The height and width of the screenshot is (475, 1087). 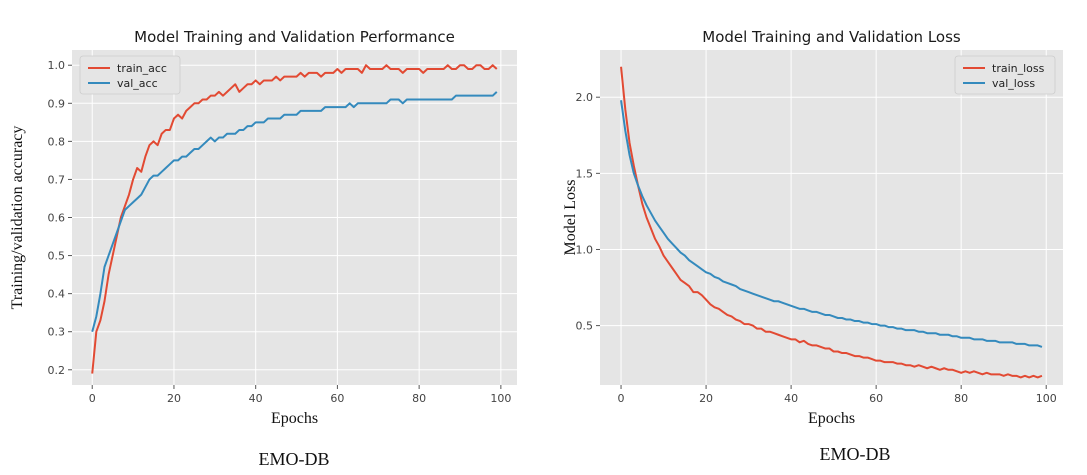 I want to click on y-tick-label: 0.8, so click(x=57, y=141).